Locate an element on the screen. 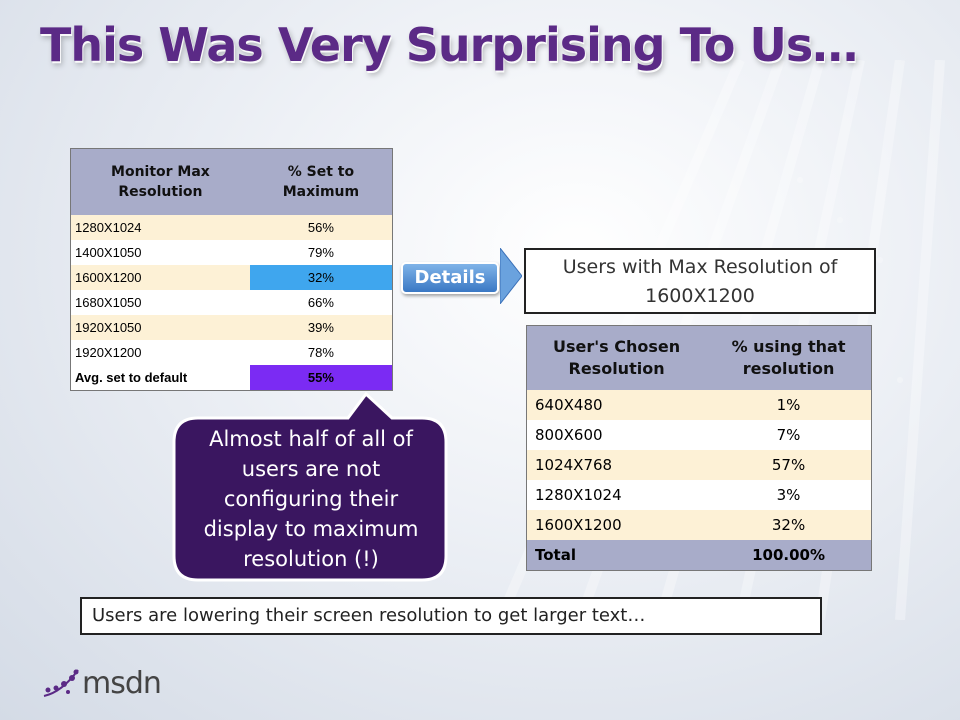 The image size is (960, 720). callout-bubble is located at coordinates (310, 487).